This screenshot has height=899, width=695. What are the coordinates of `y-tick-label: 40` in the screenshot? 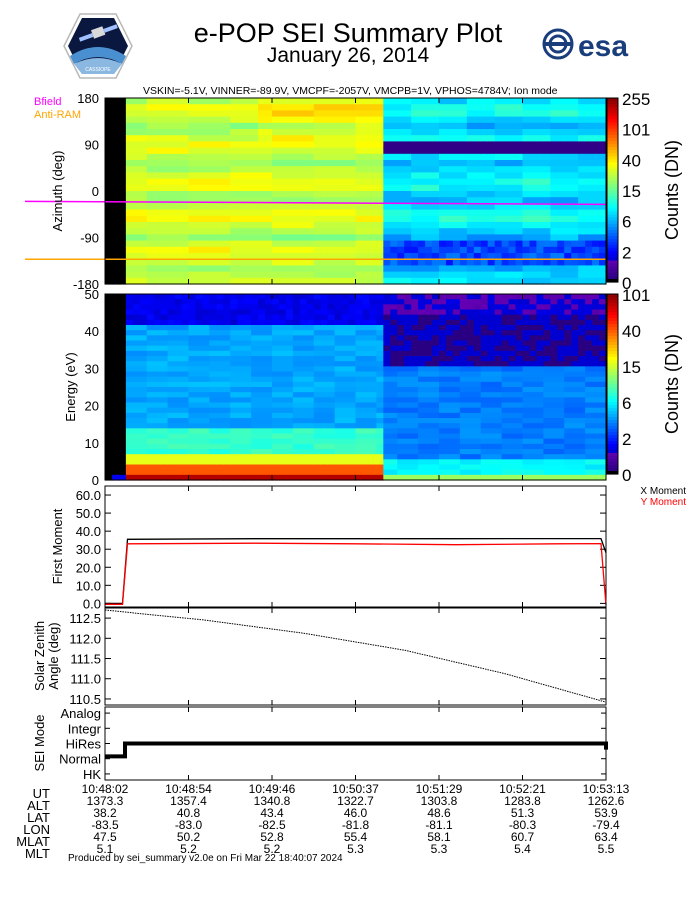 It's located at (92, 331).